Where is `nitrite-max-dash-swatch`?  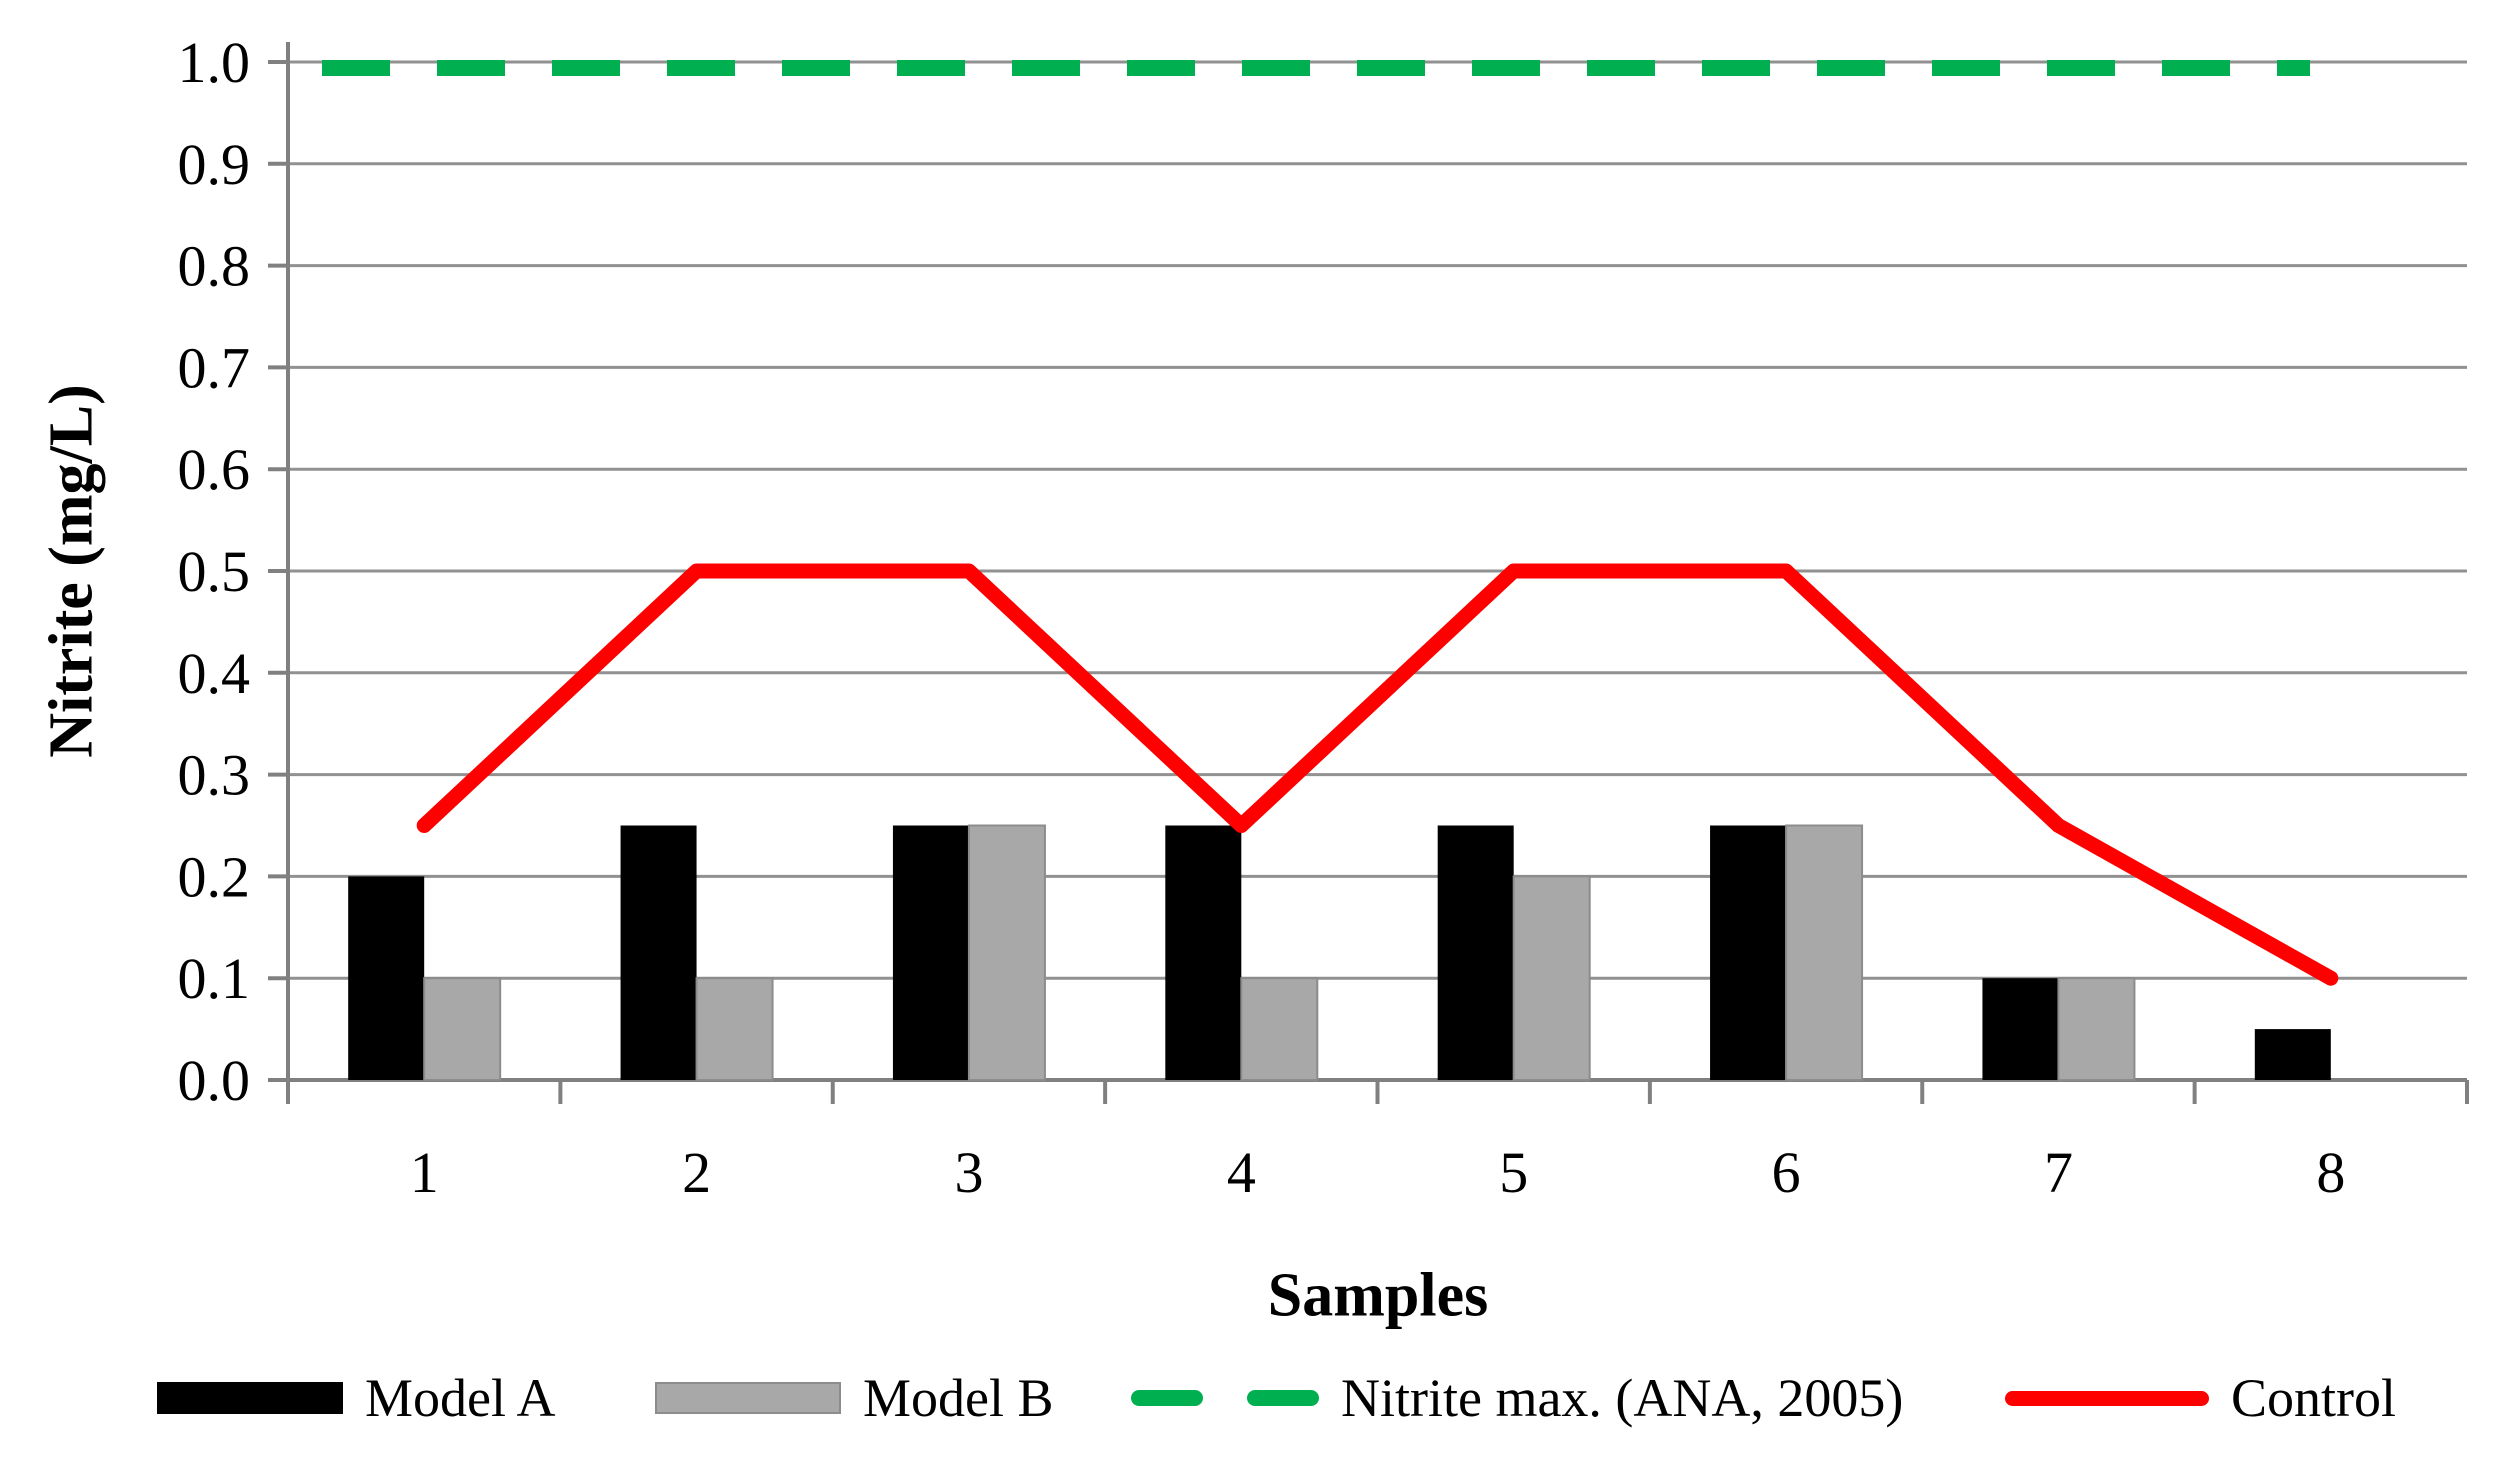 nitrite-max-dash-swatch is located at coordinates (1225, 1398).